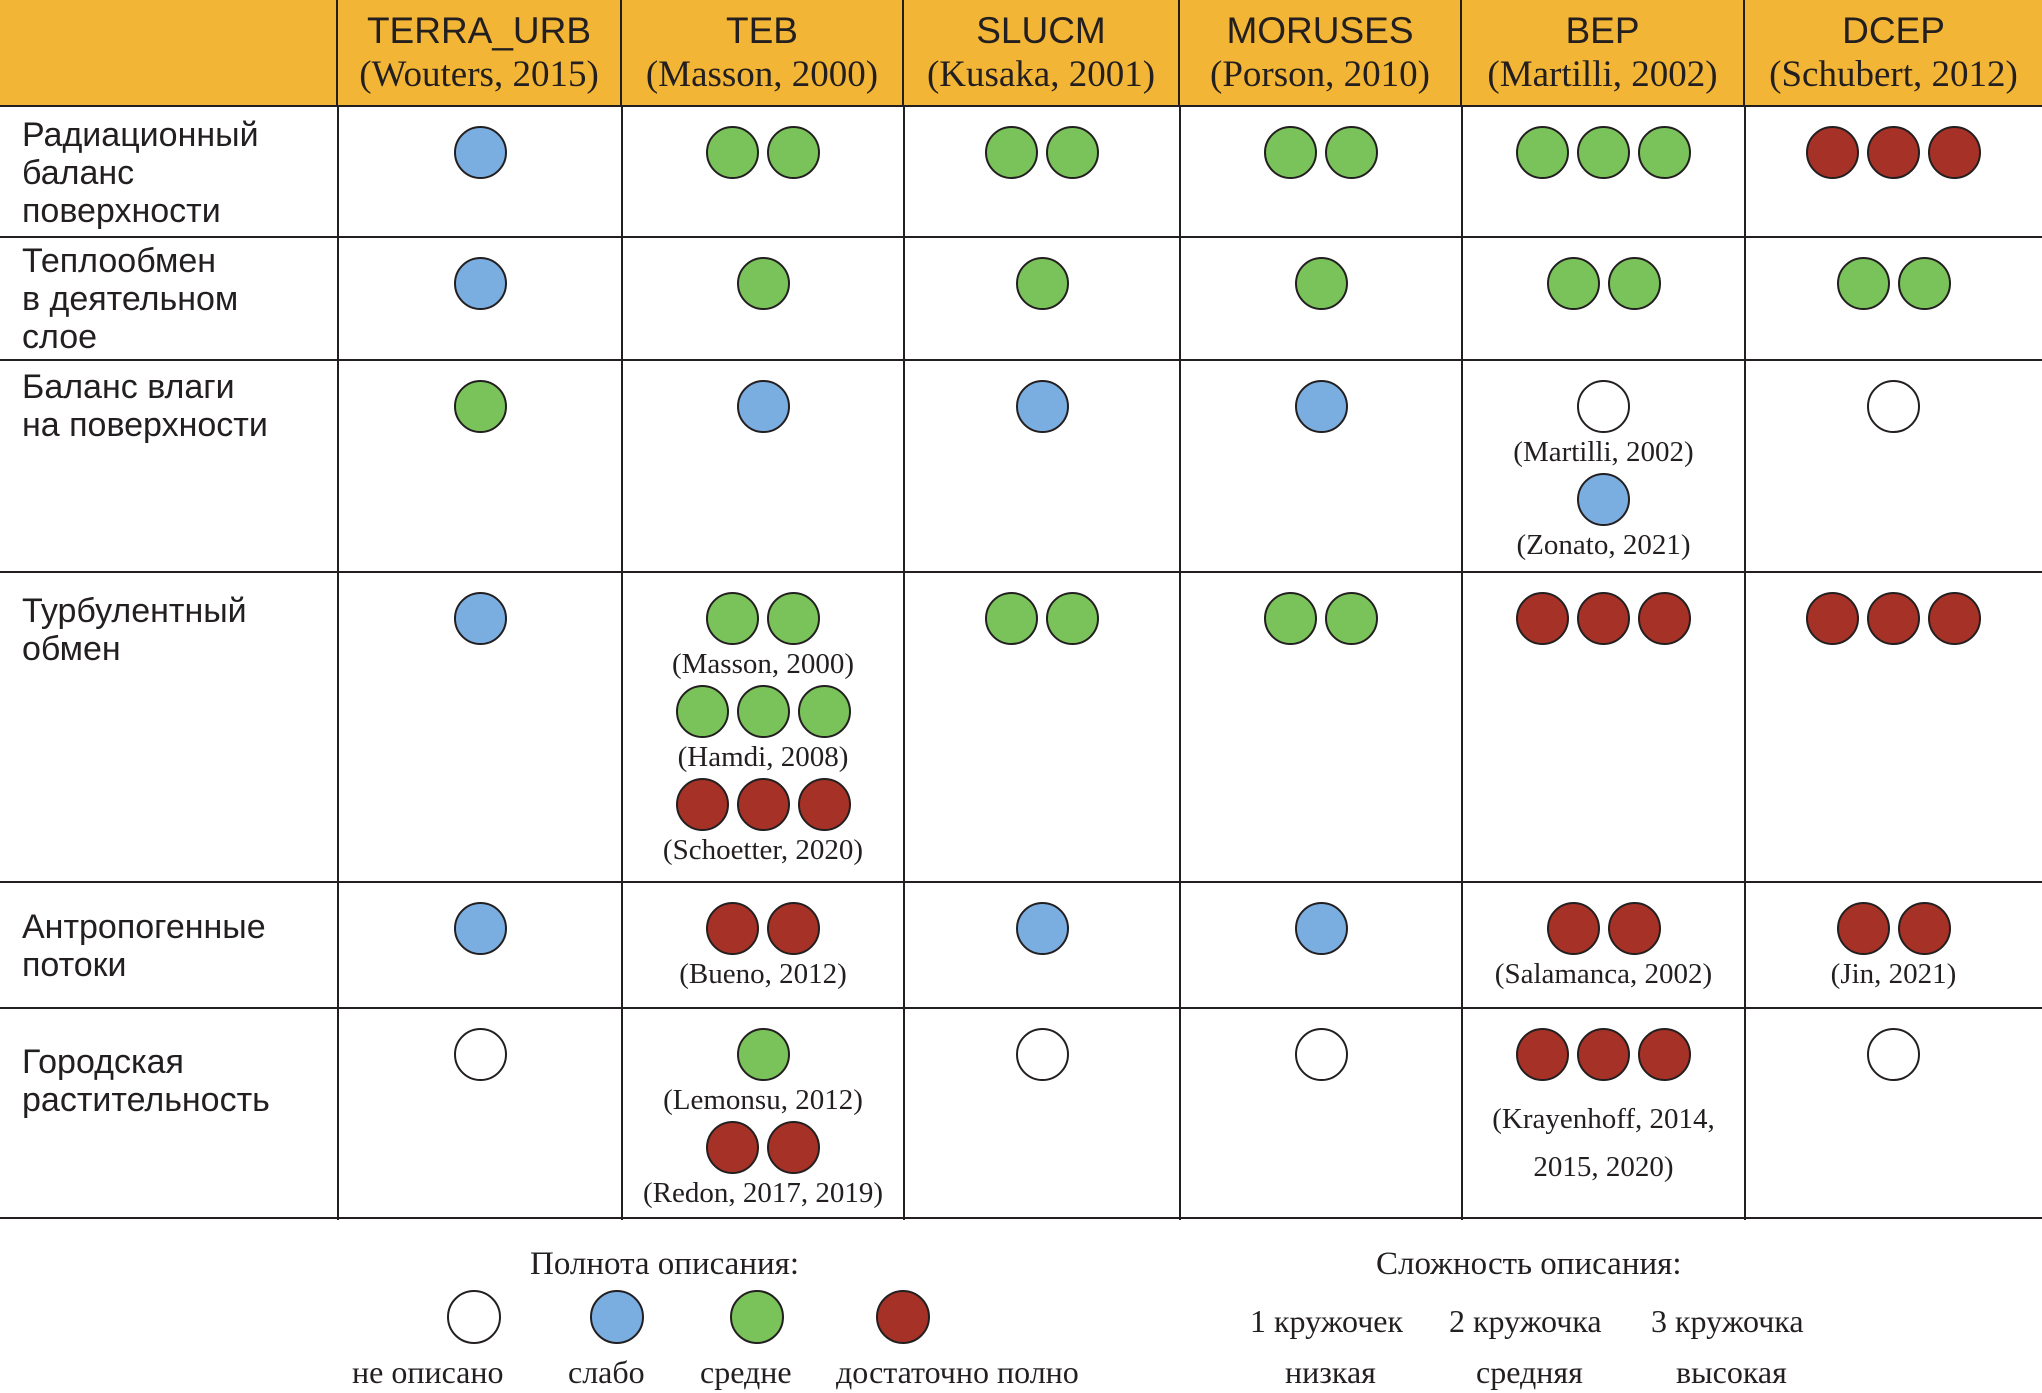 The width and height of the screenshot is (2042, 1393). I want to click on table-cell: (Martilli, 2002) (Zonato, 2021), so click(1603, 473).